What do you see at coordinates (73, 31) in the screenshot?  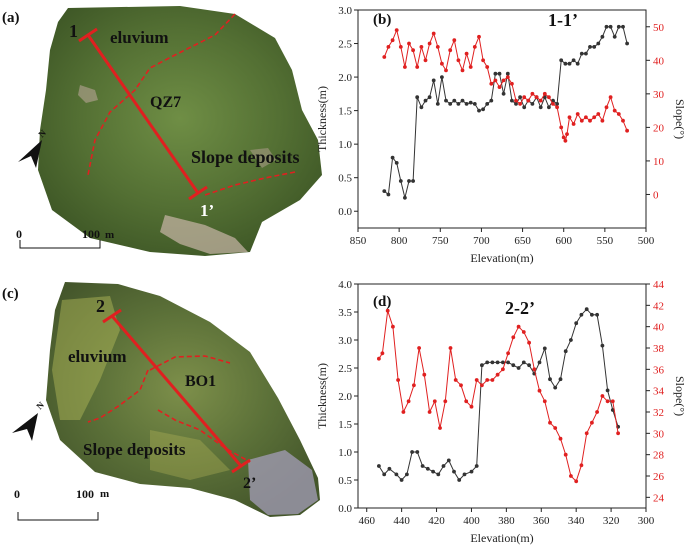 I see `map-a-start-label: 1` at bounding box center [73, 31].